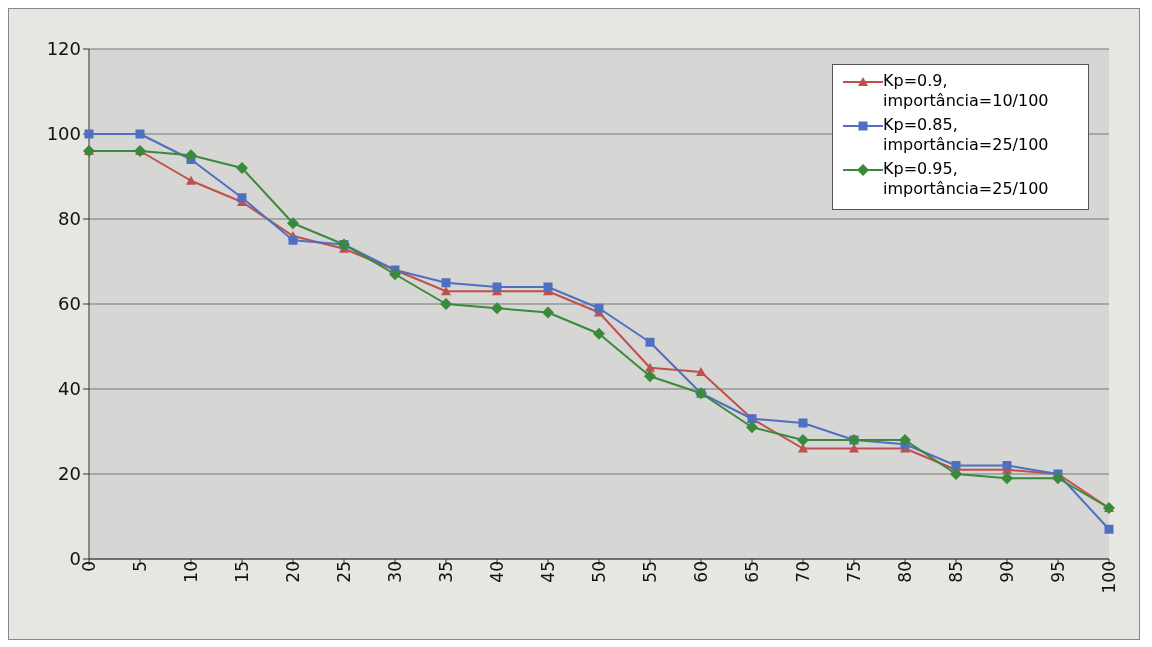  I want to click on x-tick-label: 75, so click(854, 572).